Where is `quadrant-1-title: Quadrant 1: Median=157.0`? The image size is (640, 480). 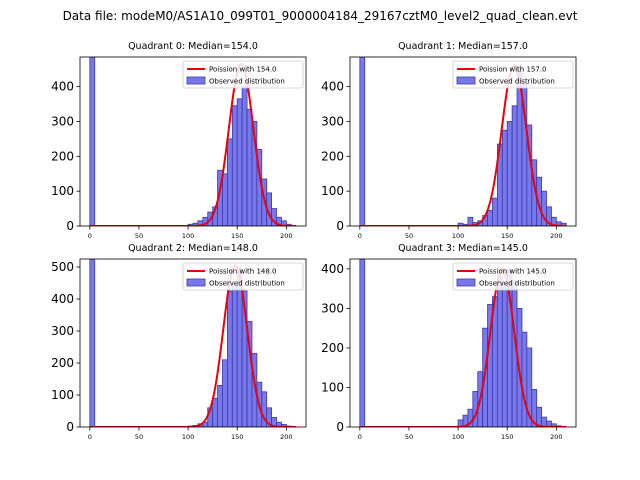 quadrant-1-title: Quadrant 1: Median=157.0 is located at coordinates (463, 46).